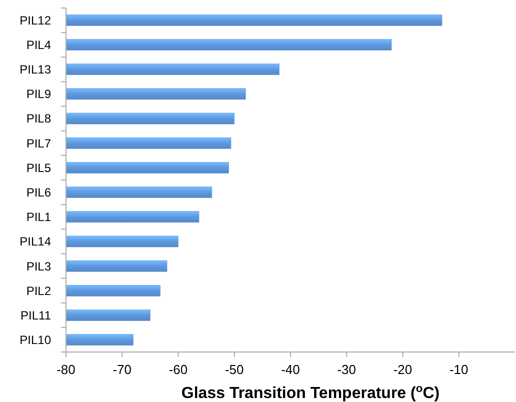 The width and height of the screenshot is (516, 402). Describe the element at coordinates (310, 392) in the screenshot. I see `x-axis-title: Glass Transition Temperature ($^{o}$C)` at that location.